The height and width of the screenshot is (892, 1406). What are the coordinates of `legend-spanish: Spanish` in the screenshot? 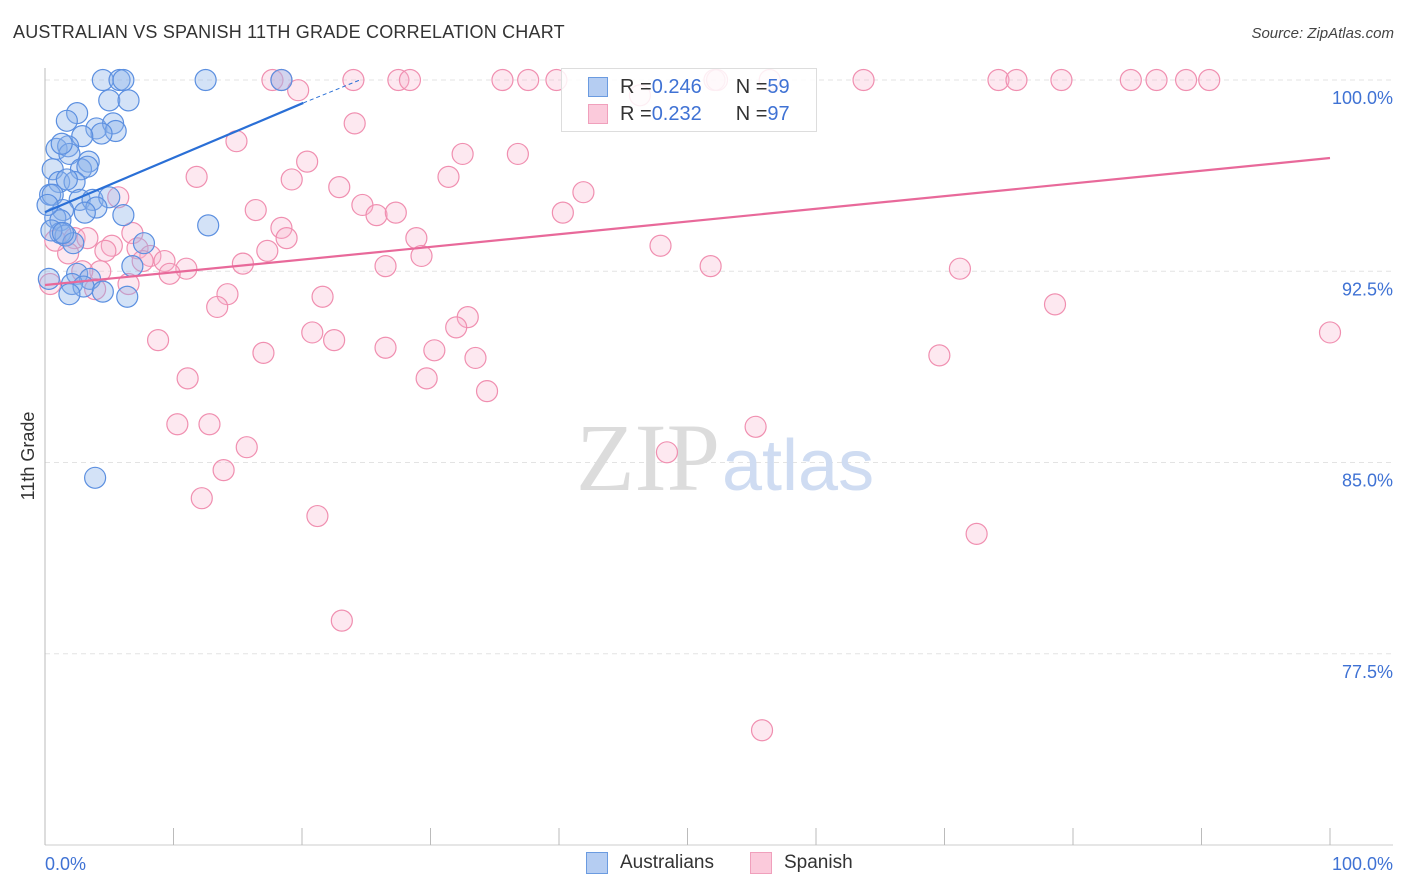 It's located at (801, 863).